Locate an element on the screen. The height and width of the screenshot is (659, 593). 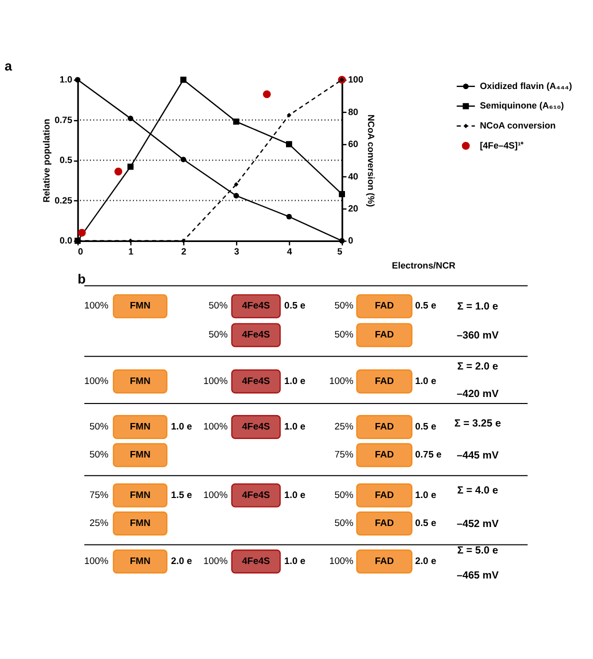
y-tick-label: 0.25 is located at coordinates (63, 200).